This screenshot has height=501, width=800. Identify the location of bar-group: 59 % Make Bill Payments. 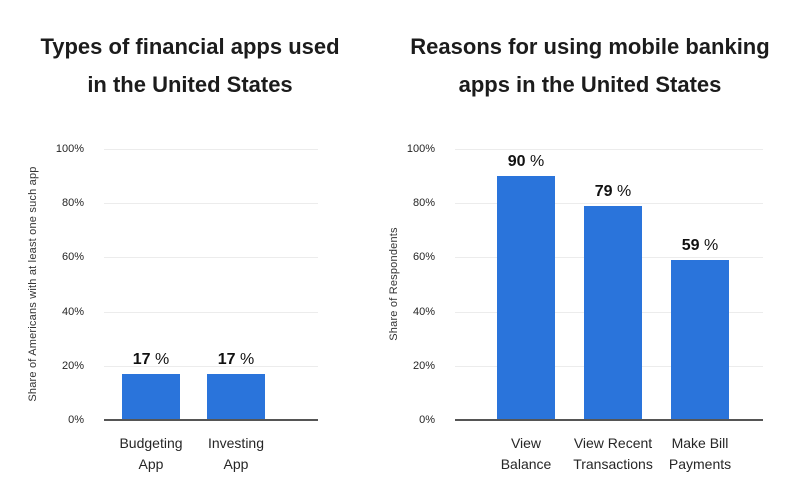
(700, 310).